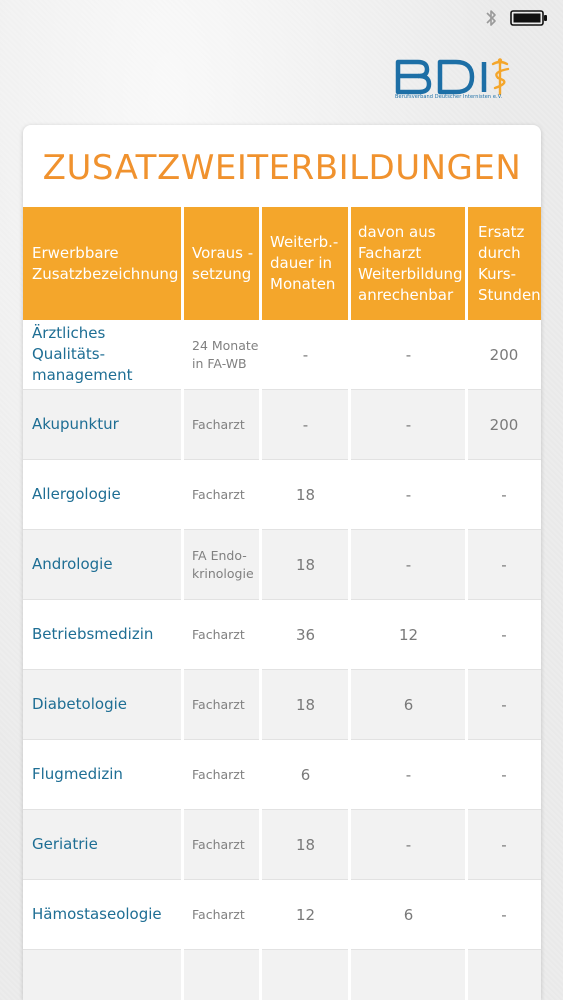  What do you see at coordinates (223, 263) in the screenshot?
I see `header-voraussetzung: Voraus - setzung` at bounding box center [223, 263].